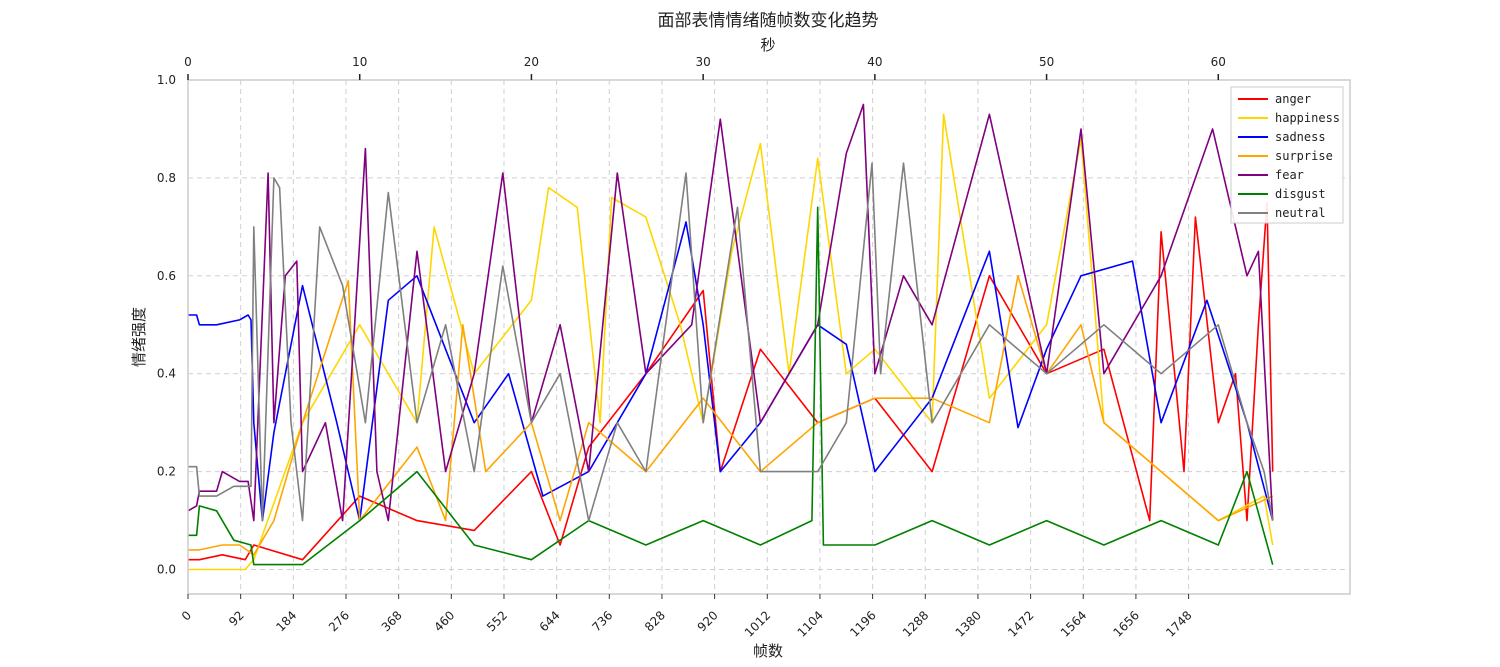 This screenshot has height=667, width=1500. Describe the element at coordinates (166, 570) in the screenshot. I see `y-tick-label: 0.0` at that location.